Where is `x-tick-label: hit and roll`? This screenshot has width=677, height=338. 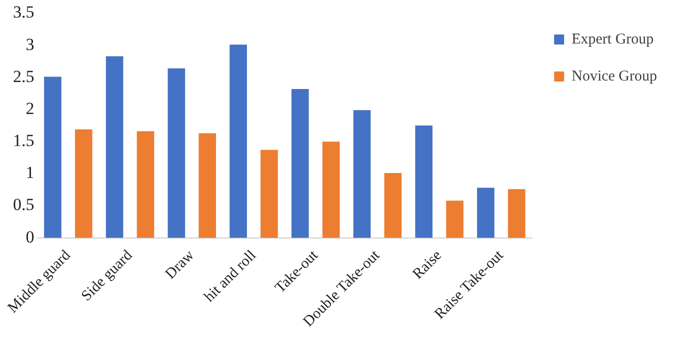
x-tick-label: hit and roll is located at coordinates (231, 277).